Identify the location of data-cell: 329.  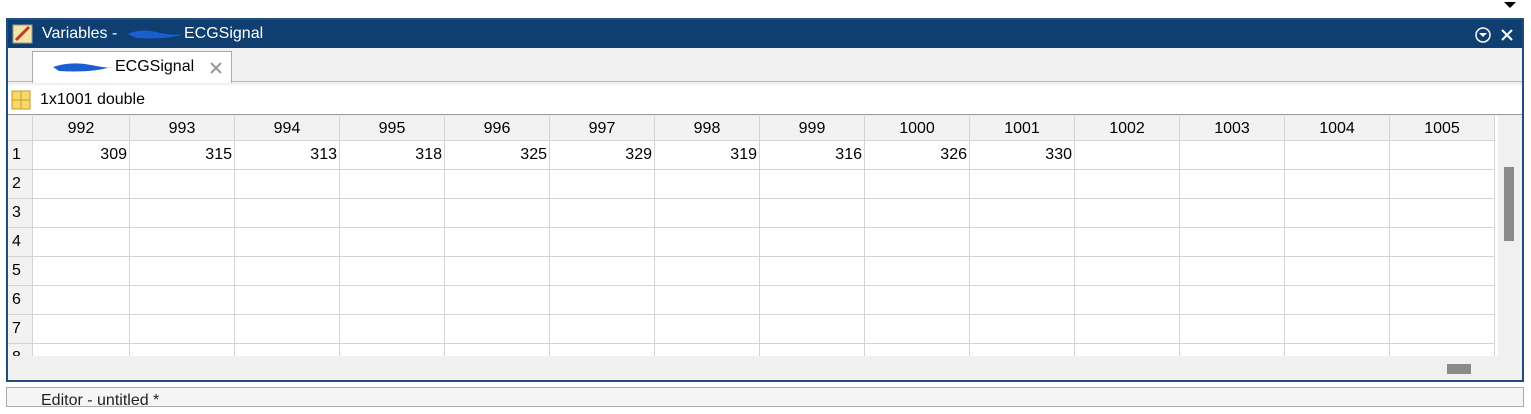
(602, 155).